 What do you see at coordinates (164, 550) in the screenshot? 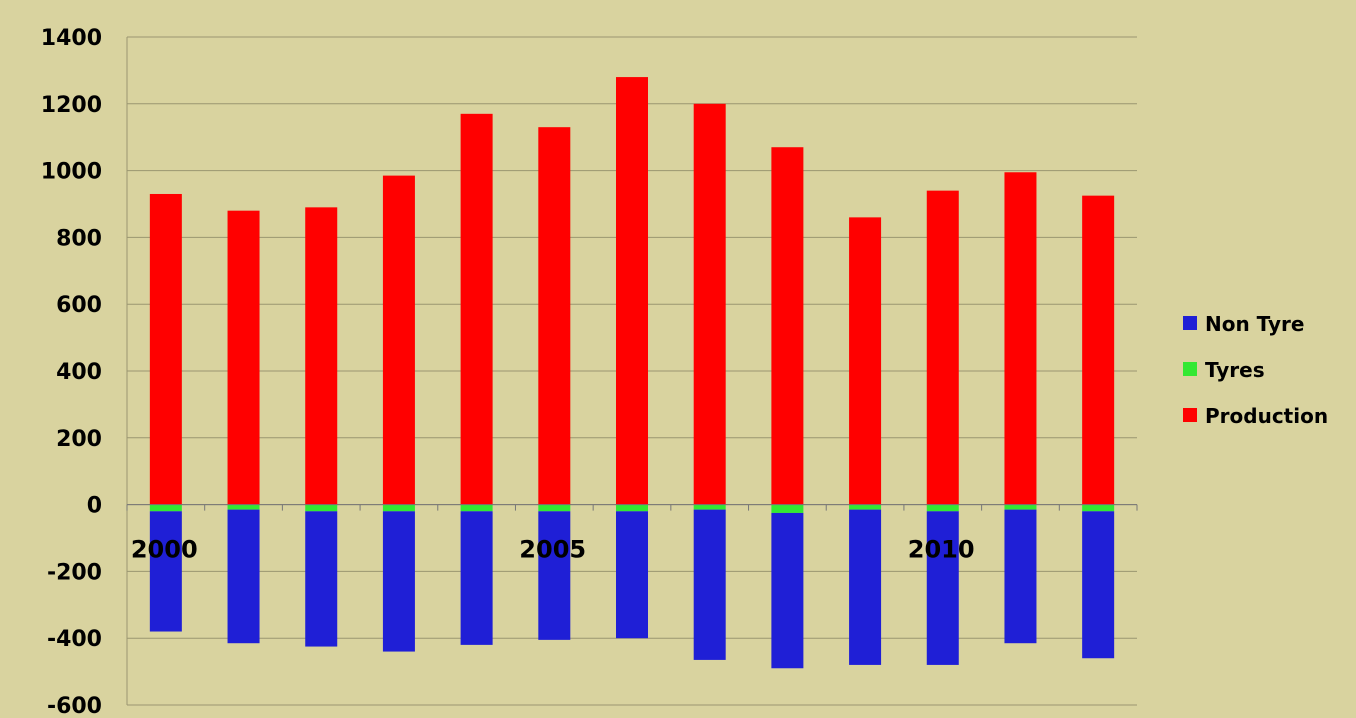
I see `x-tick-label: 2000` at bounding box center [164, 550].